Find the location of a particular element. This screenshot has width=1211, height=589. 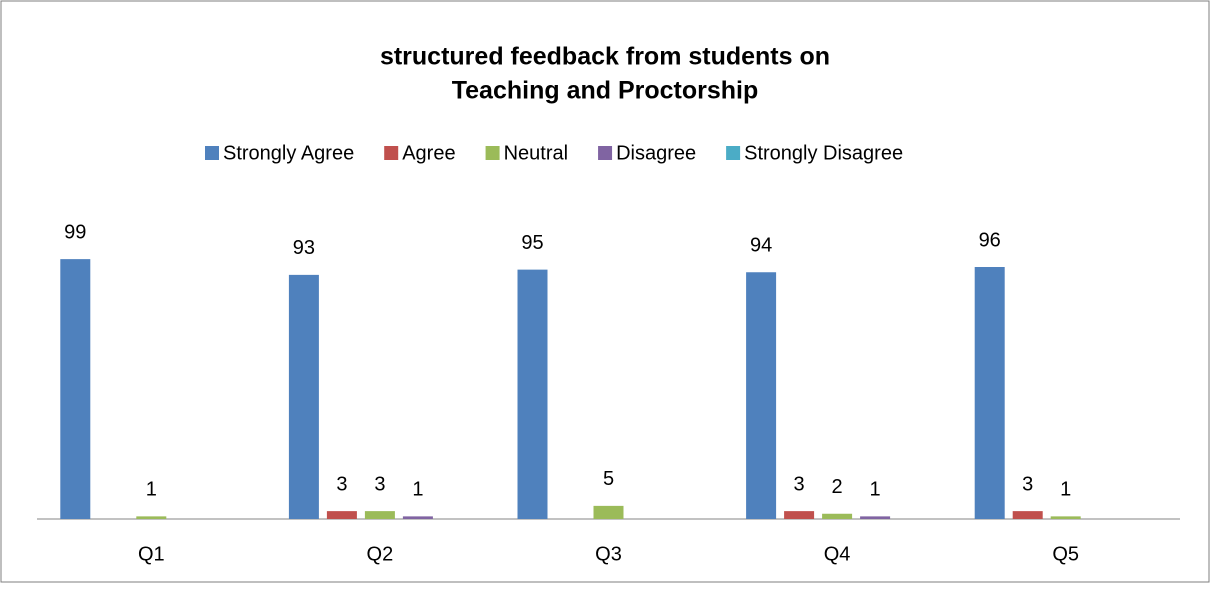

legend-label: Agree is located at coordinates (428, 153).